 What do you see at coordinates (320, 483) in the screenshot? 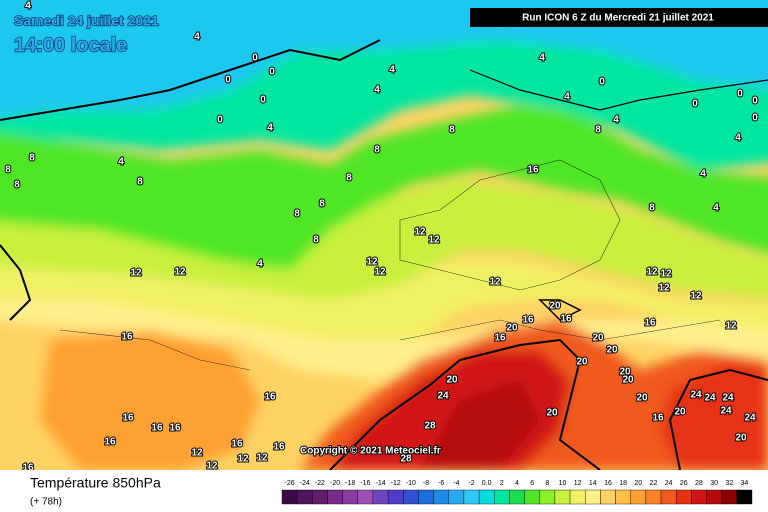
I see `colorbar-label: -22` at bounding box center [320, 483].